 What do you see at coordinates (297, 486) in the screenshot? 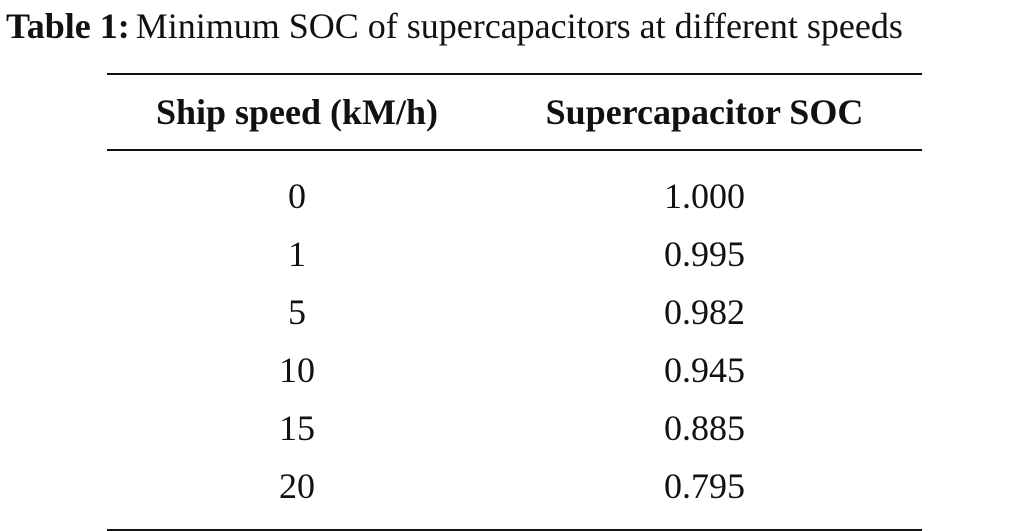
I see `cell-ship-speed: 20` at bounding box center [297, 486].